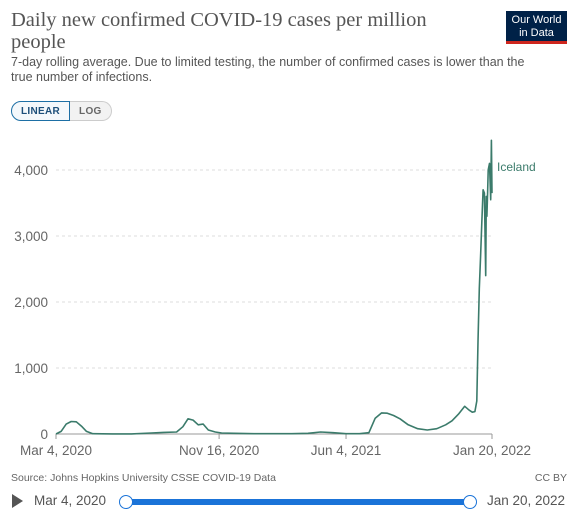 The height and width of the screenshot is (520, 577). Describe the element at coordinates (56, 450) in the screenshot. I see `x-tick-label: Mar 4, 2020` at that location.